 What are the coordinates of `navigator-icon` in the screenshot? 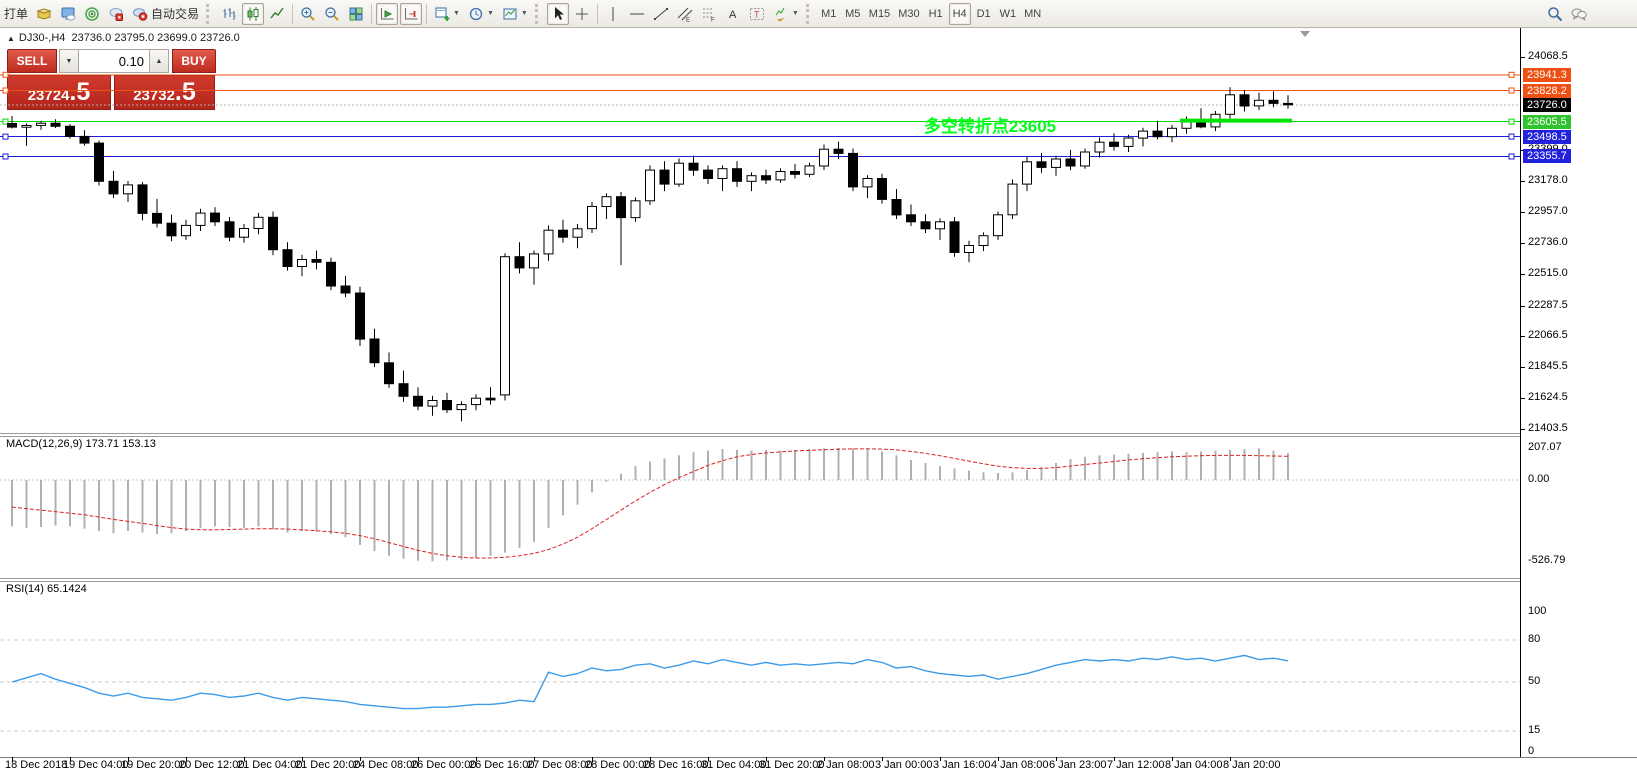 It's located at (92, 14).